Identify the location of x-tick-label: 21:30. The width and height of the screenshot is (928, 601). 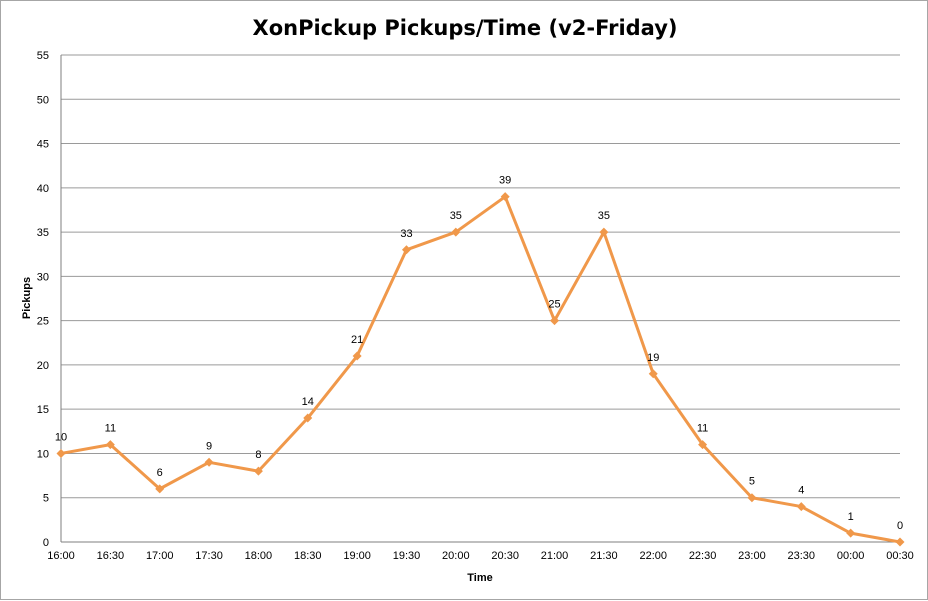
(604, 556).